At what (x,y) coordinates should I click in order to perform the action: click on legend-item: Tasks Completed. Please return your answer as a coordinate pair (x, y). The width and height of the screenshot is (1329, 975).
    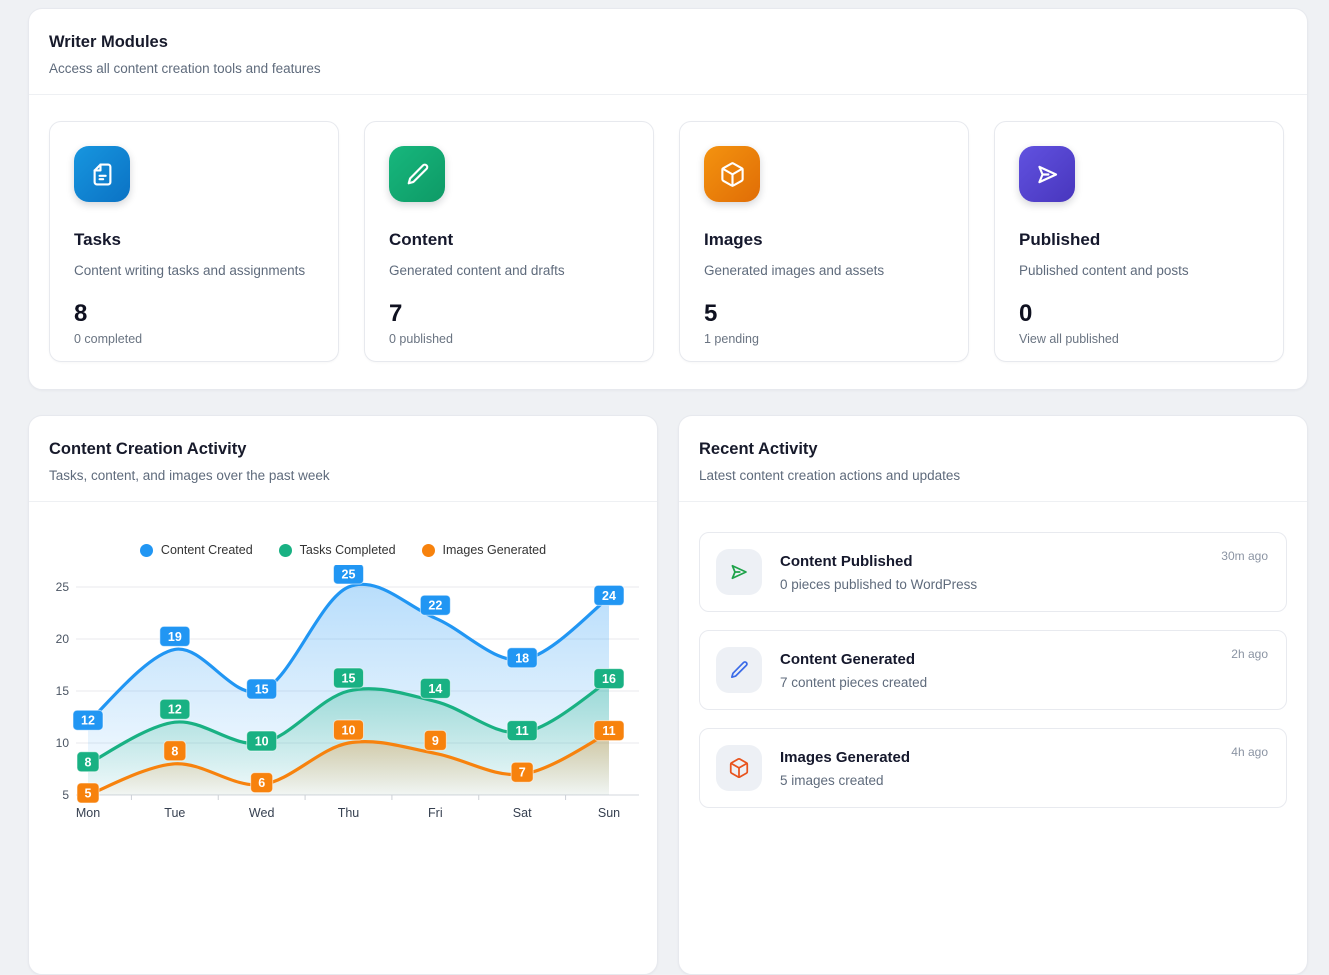
    Looking at the image, I should click on (337, 550).